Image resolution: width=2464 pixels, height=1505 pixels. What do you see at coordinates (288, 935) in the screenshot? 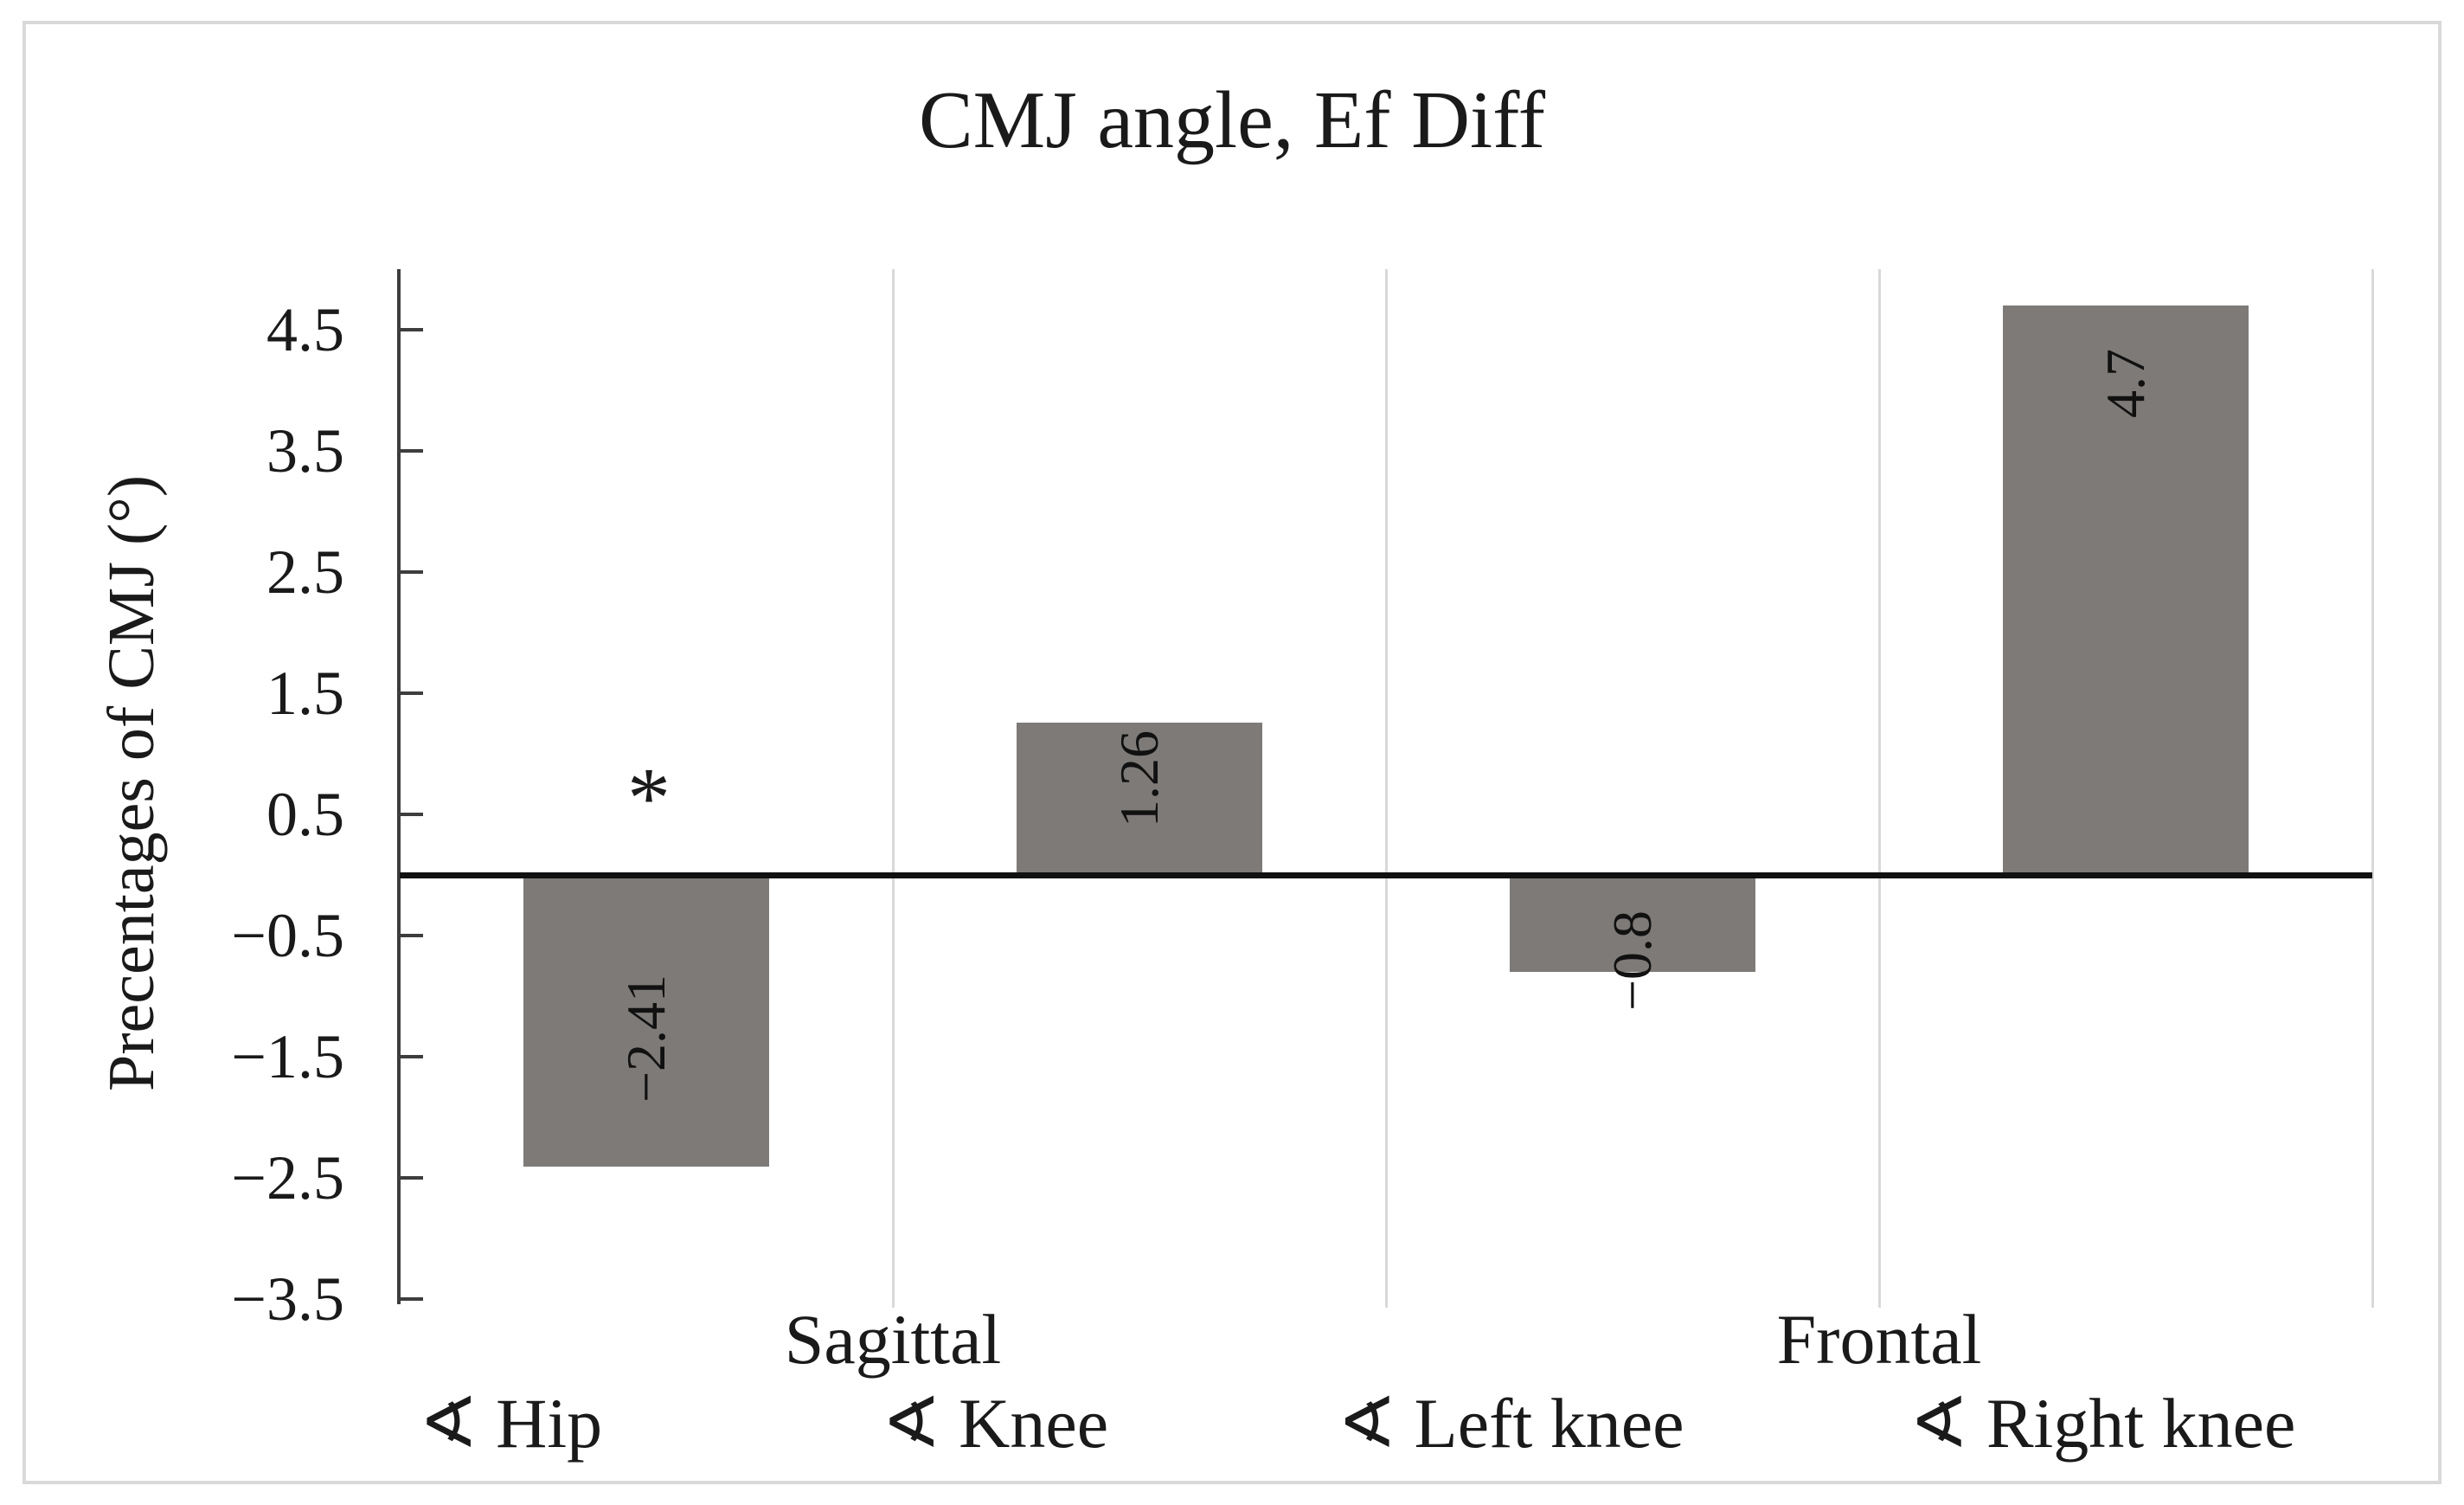
I see `y-axis-tick-label: −0.5` at bounding box center [288, 935].